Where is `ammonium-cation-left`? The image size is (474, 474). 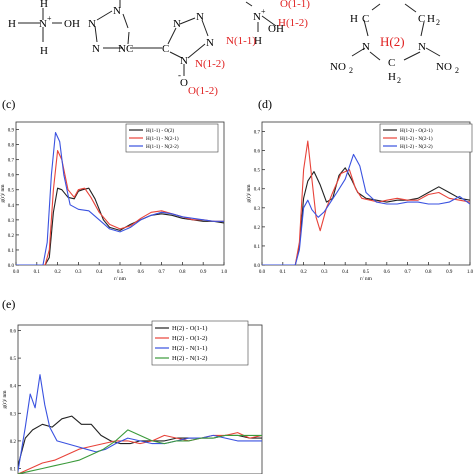
ammonium-cation-left is located at coordinates (40, 25).